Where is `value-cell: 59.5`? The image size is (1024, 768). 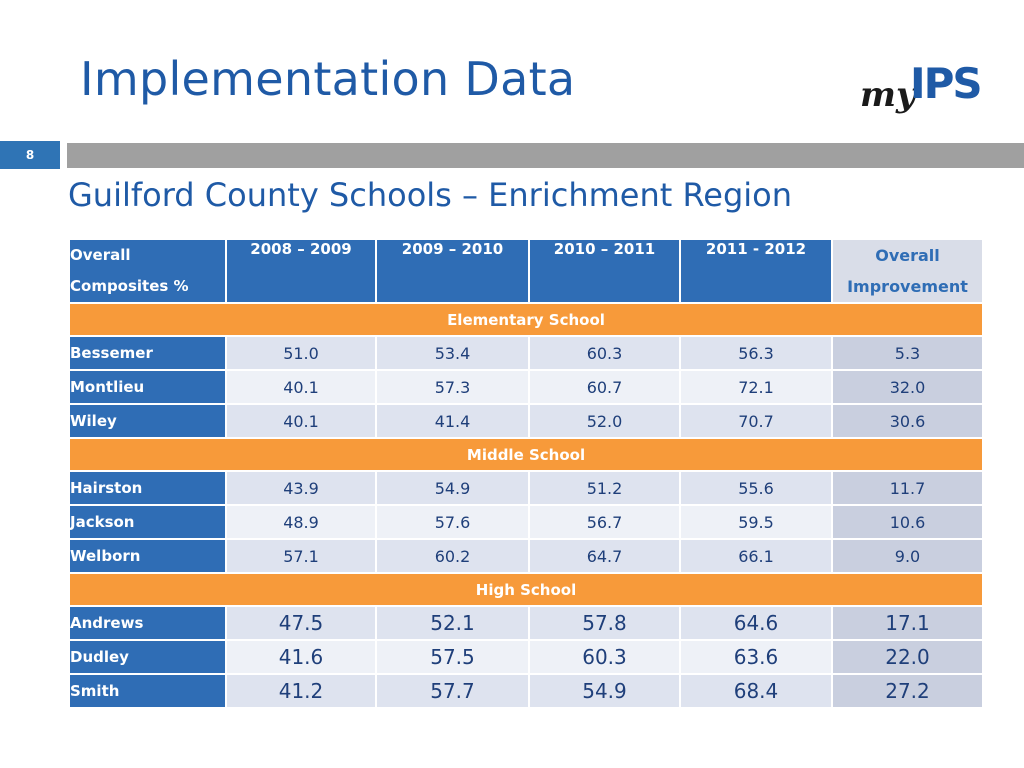 value-cell: 59.5 is located at coordinates (756, 522).